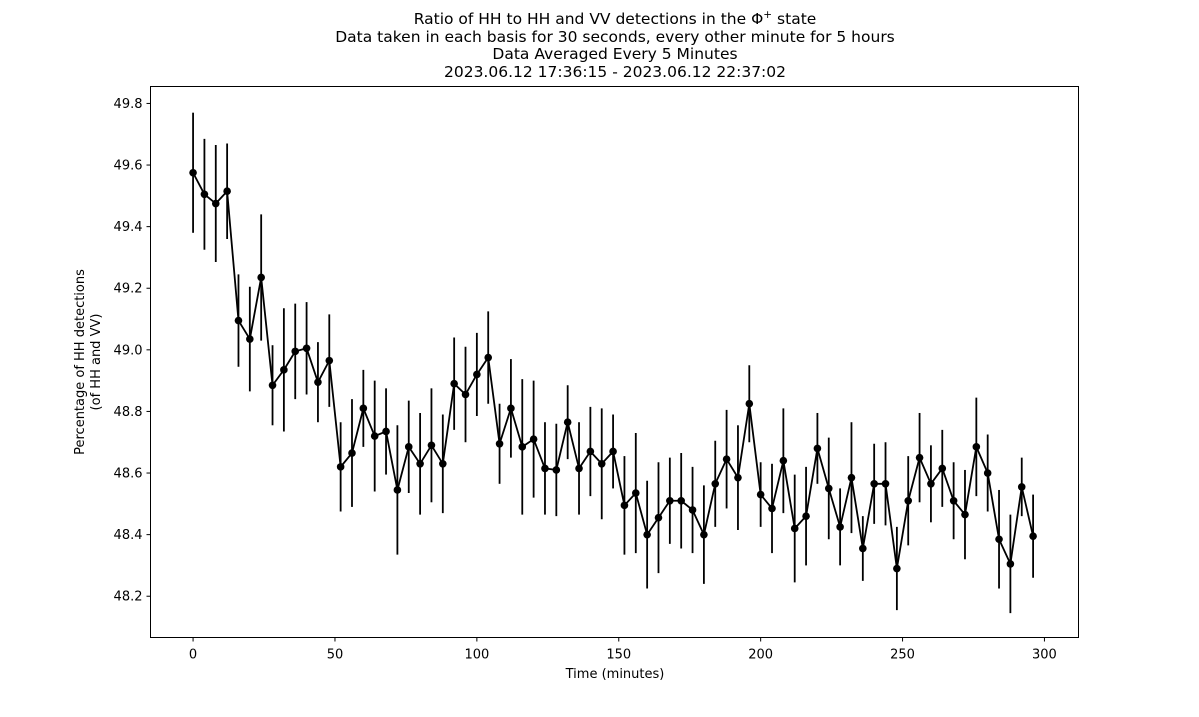 The image size is (1199, 717). Describe the element at coordinates (128, 166) in the screenshot. I see `y-tick-label: 49.6` at that location.